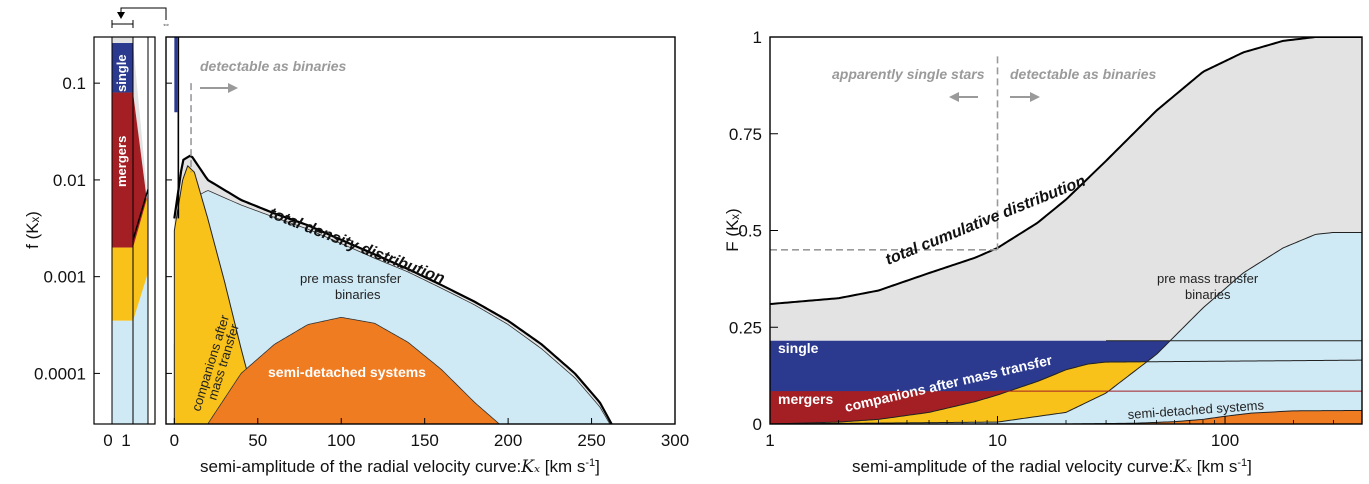  What do you see at coordinates (1035, 97) in the screenshot?
I see `detect-arrow-right-head` at bounding box center [1035, 97].